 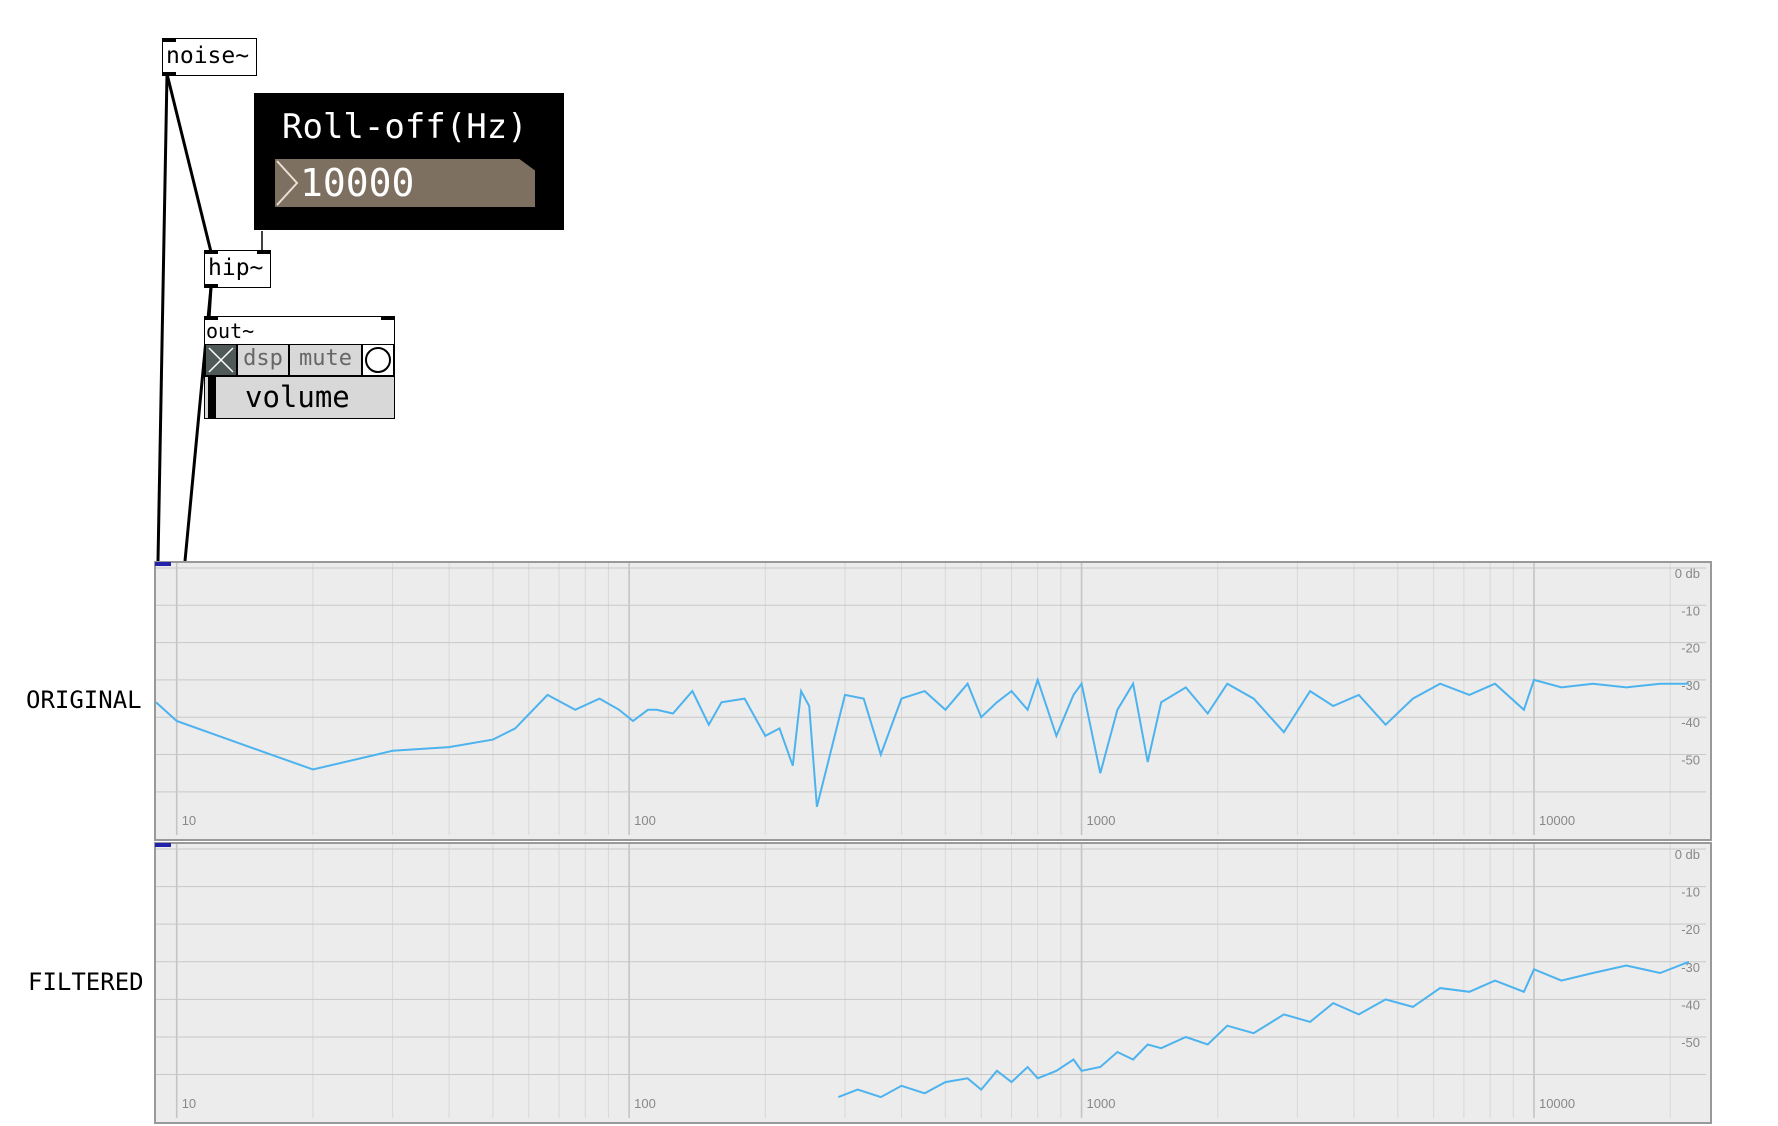 I want to click on rolloff-number-box: 10000, so click(x=405, y=183).